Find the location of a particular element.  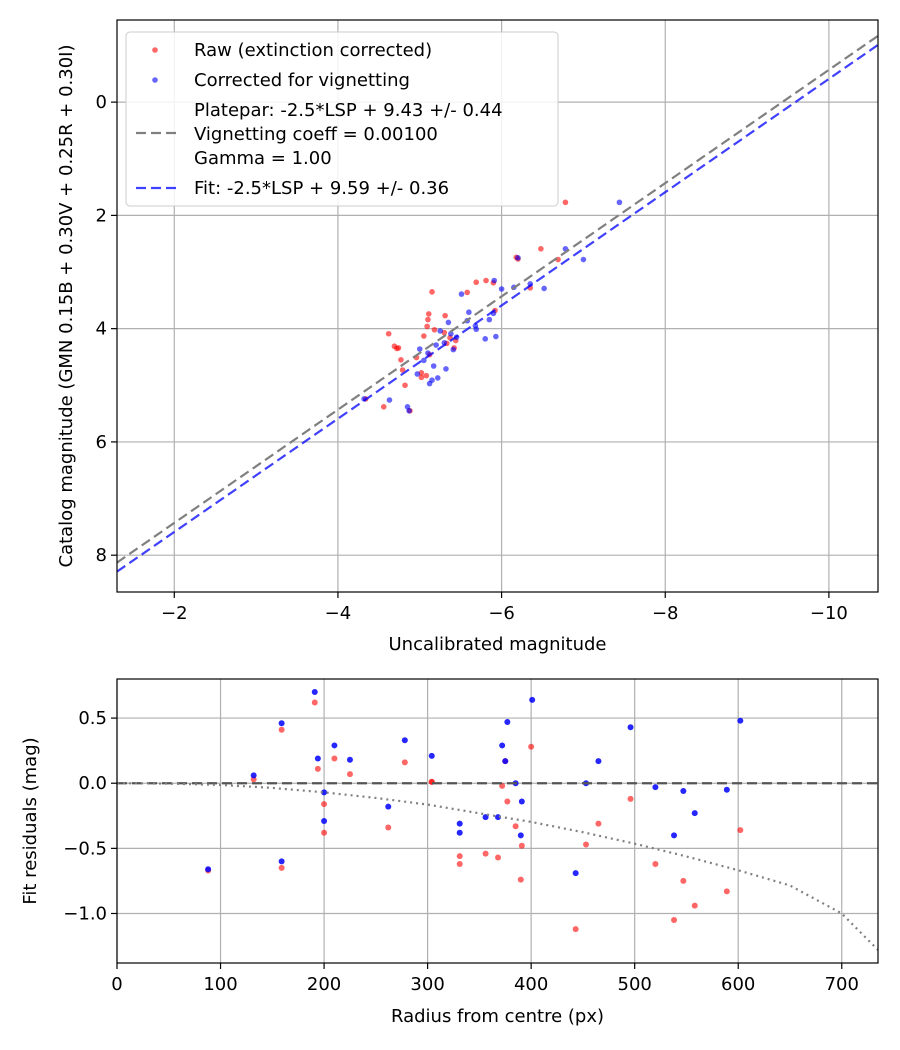

y-tick-label: −1.0 is located at coordinates (85, 913).